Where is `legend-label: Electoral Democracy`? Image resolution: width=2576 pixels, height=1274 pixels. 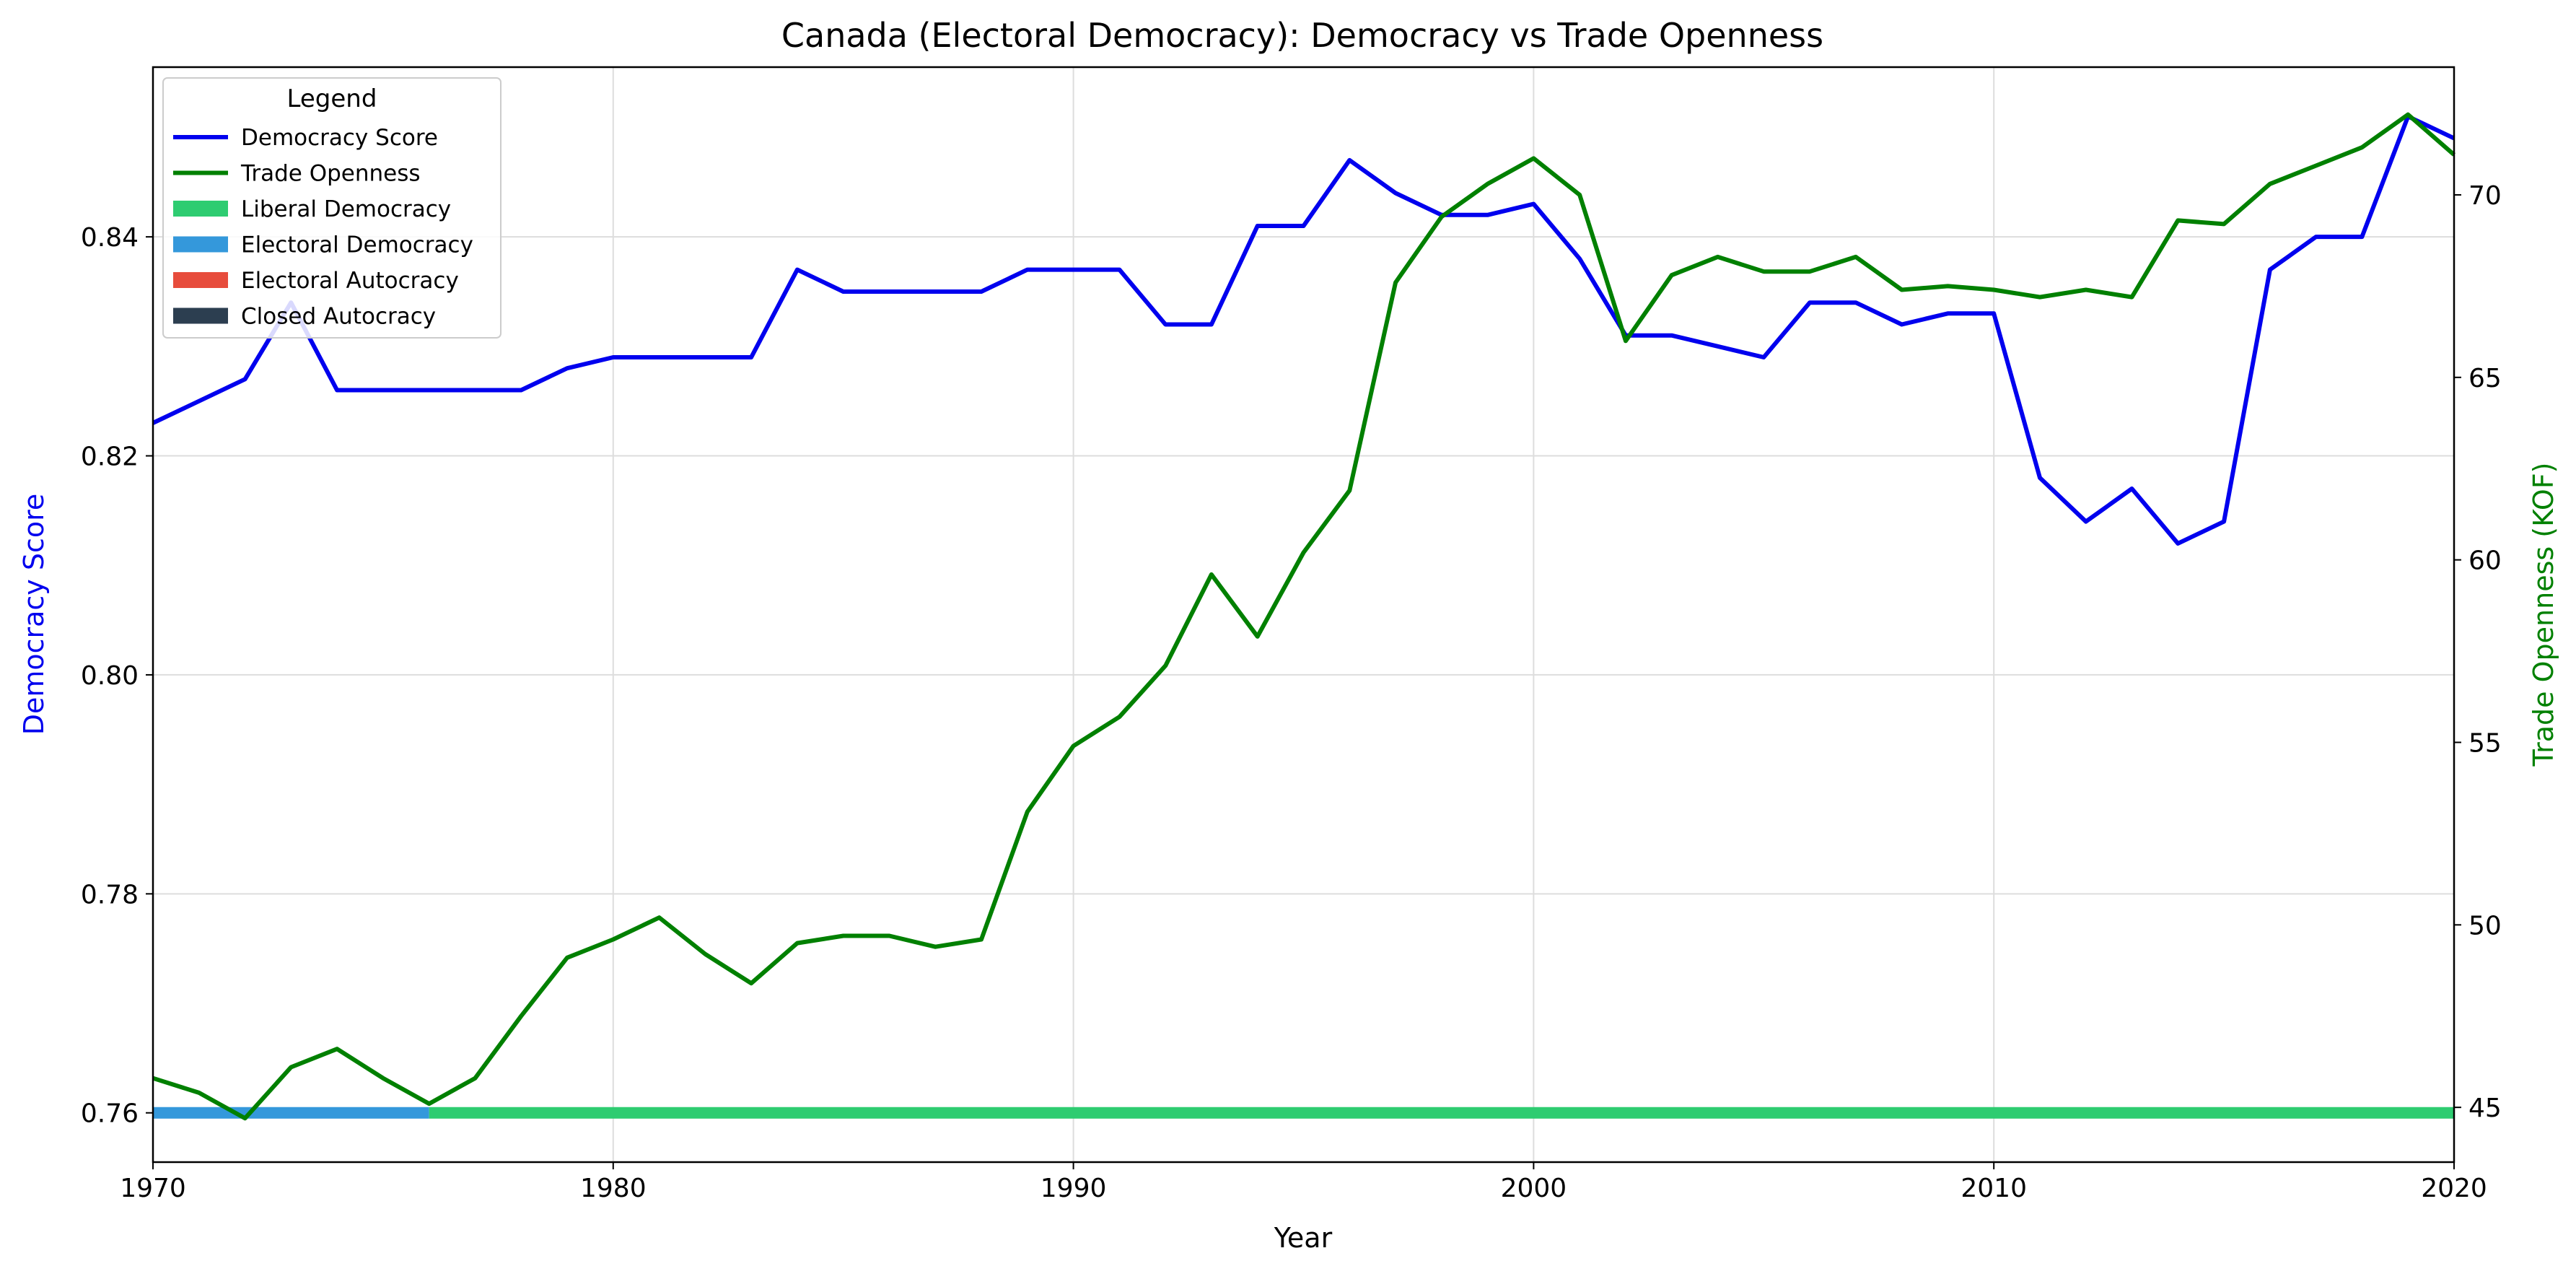
legend-label: Electoral Democracy is located at coordinates (357, 245).